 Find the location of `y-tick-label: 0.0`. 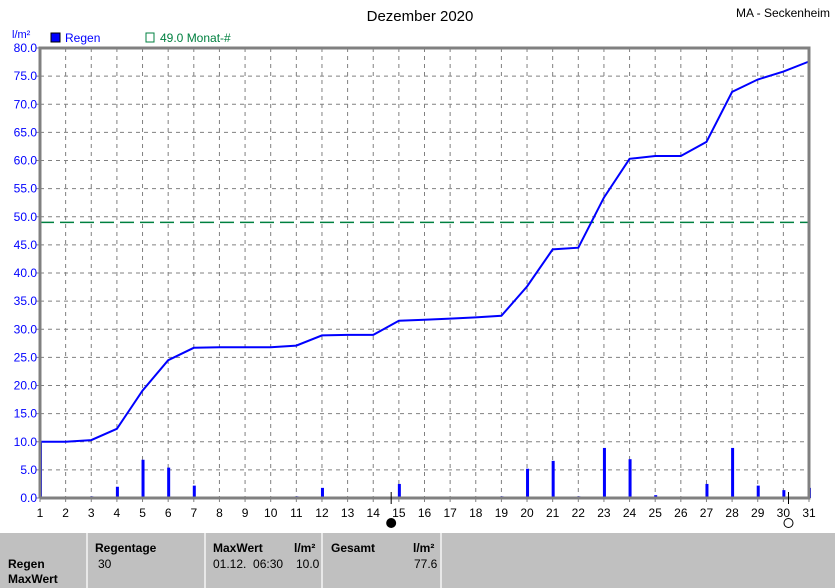

y-tick-label: 0.0 is located at coordinates (28, 498).